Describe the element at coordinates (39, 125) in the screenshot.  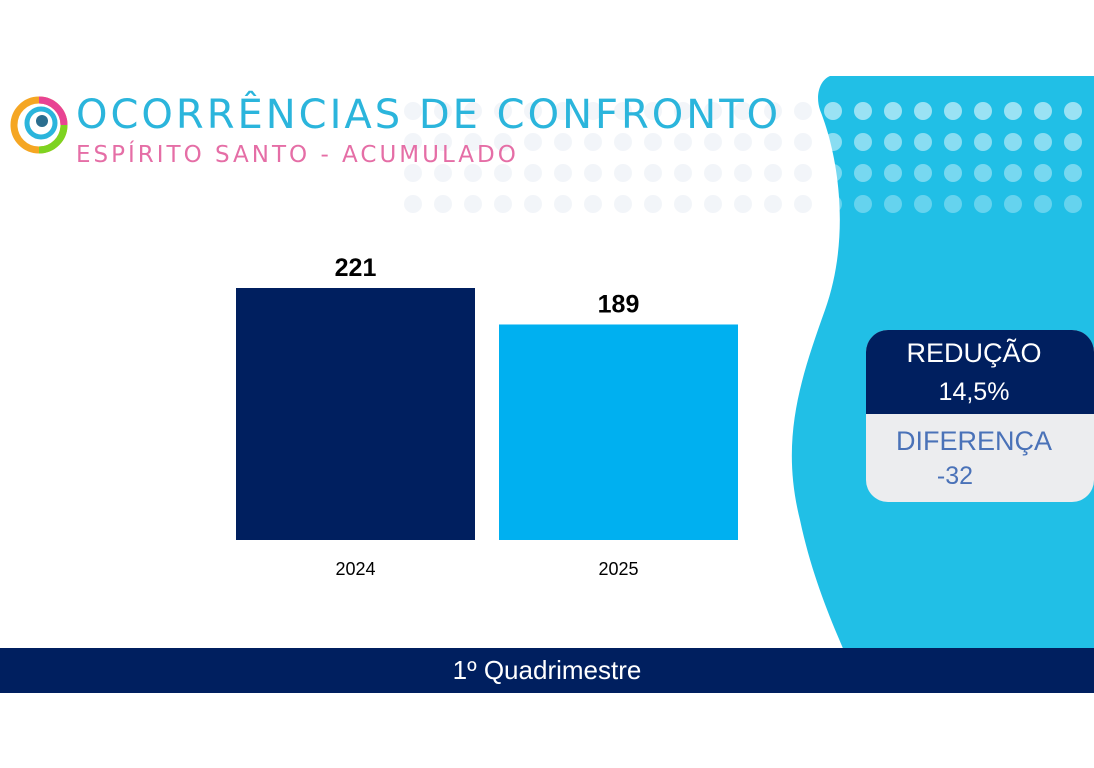
I see `logo-icon` at that location.